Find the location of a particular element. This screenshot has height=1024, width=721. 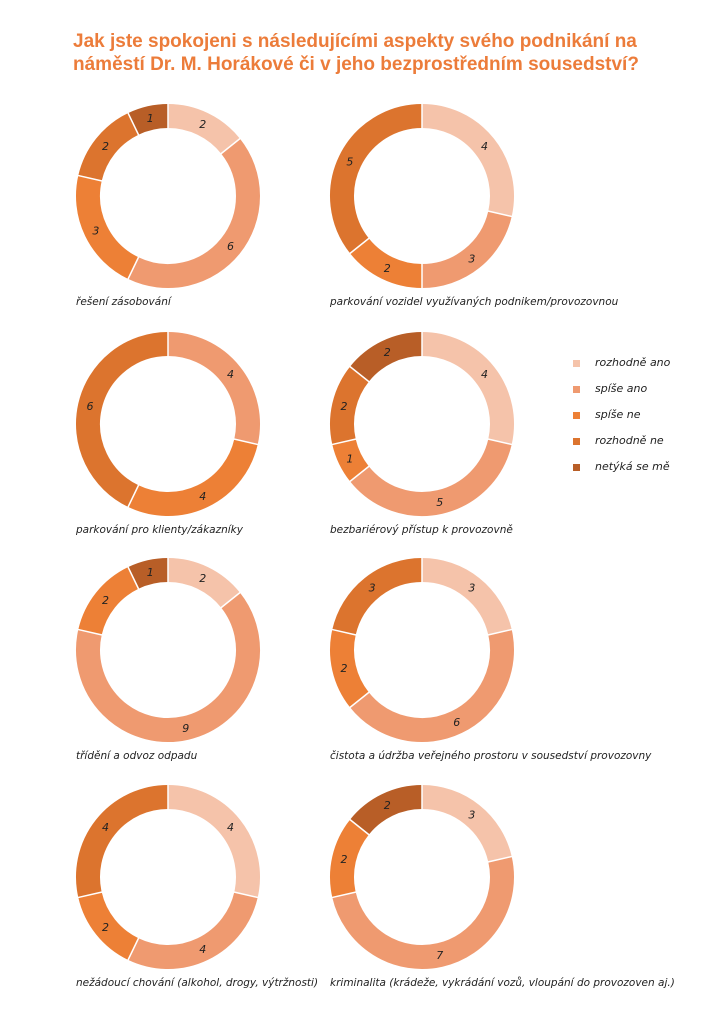

donut-chart: 4 4 6 parkování pro klienty/zákazníky is located at coordinates (241, 446).